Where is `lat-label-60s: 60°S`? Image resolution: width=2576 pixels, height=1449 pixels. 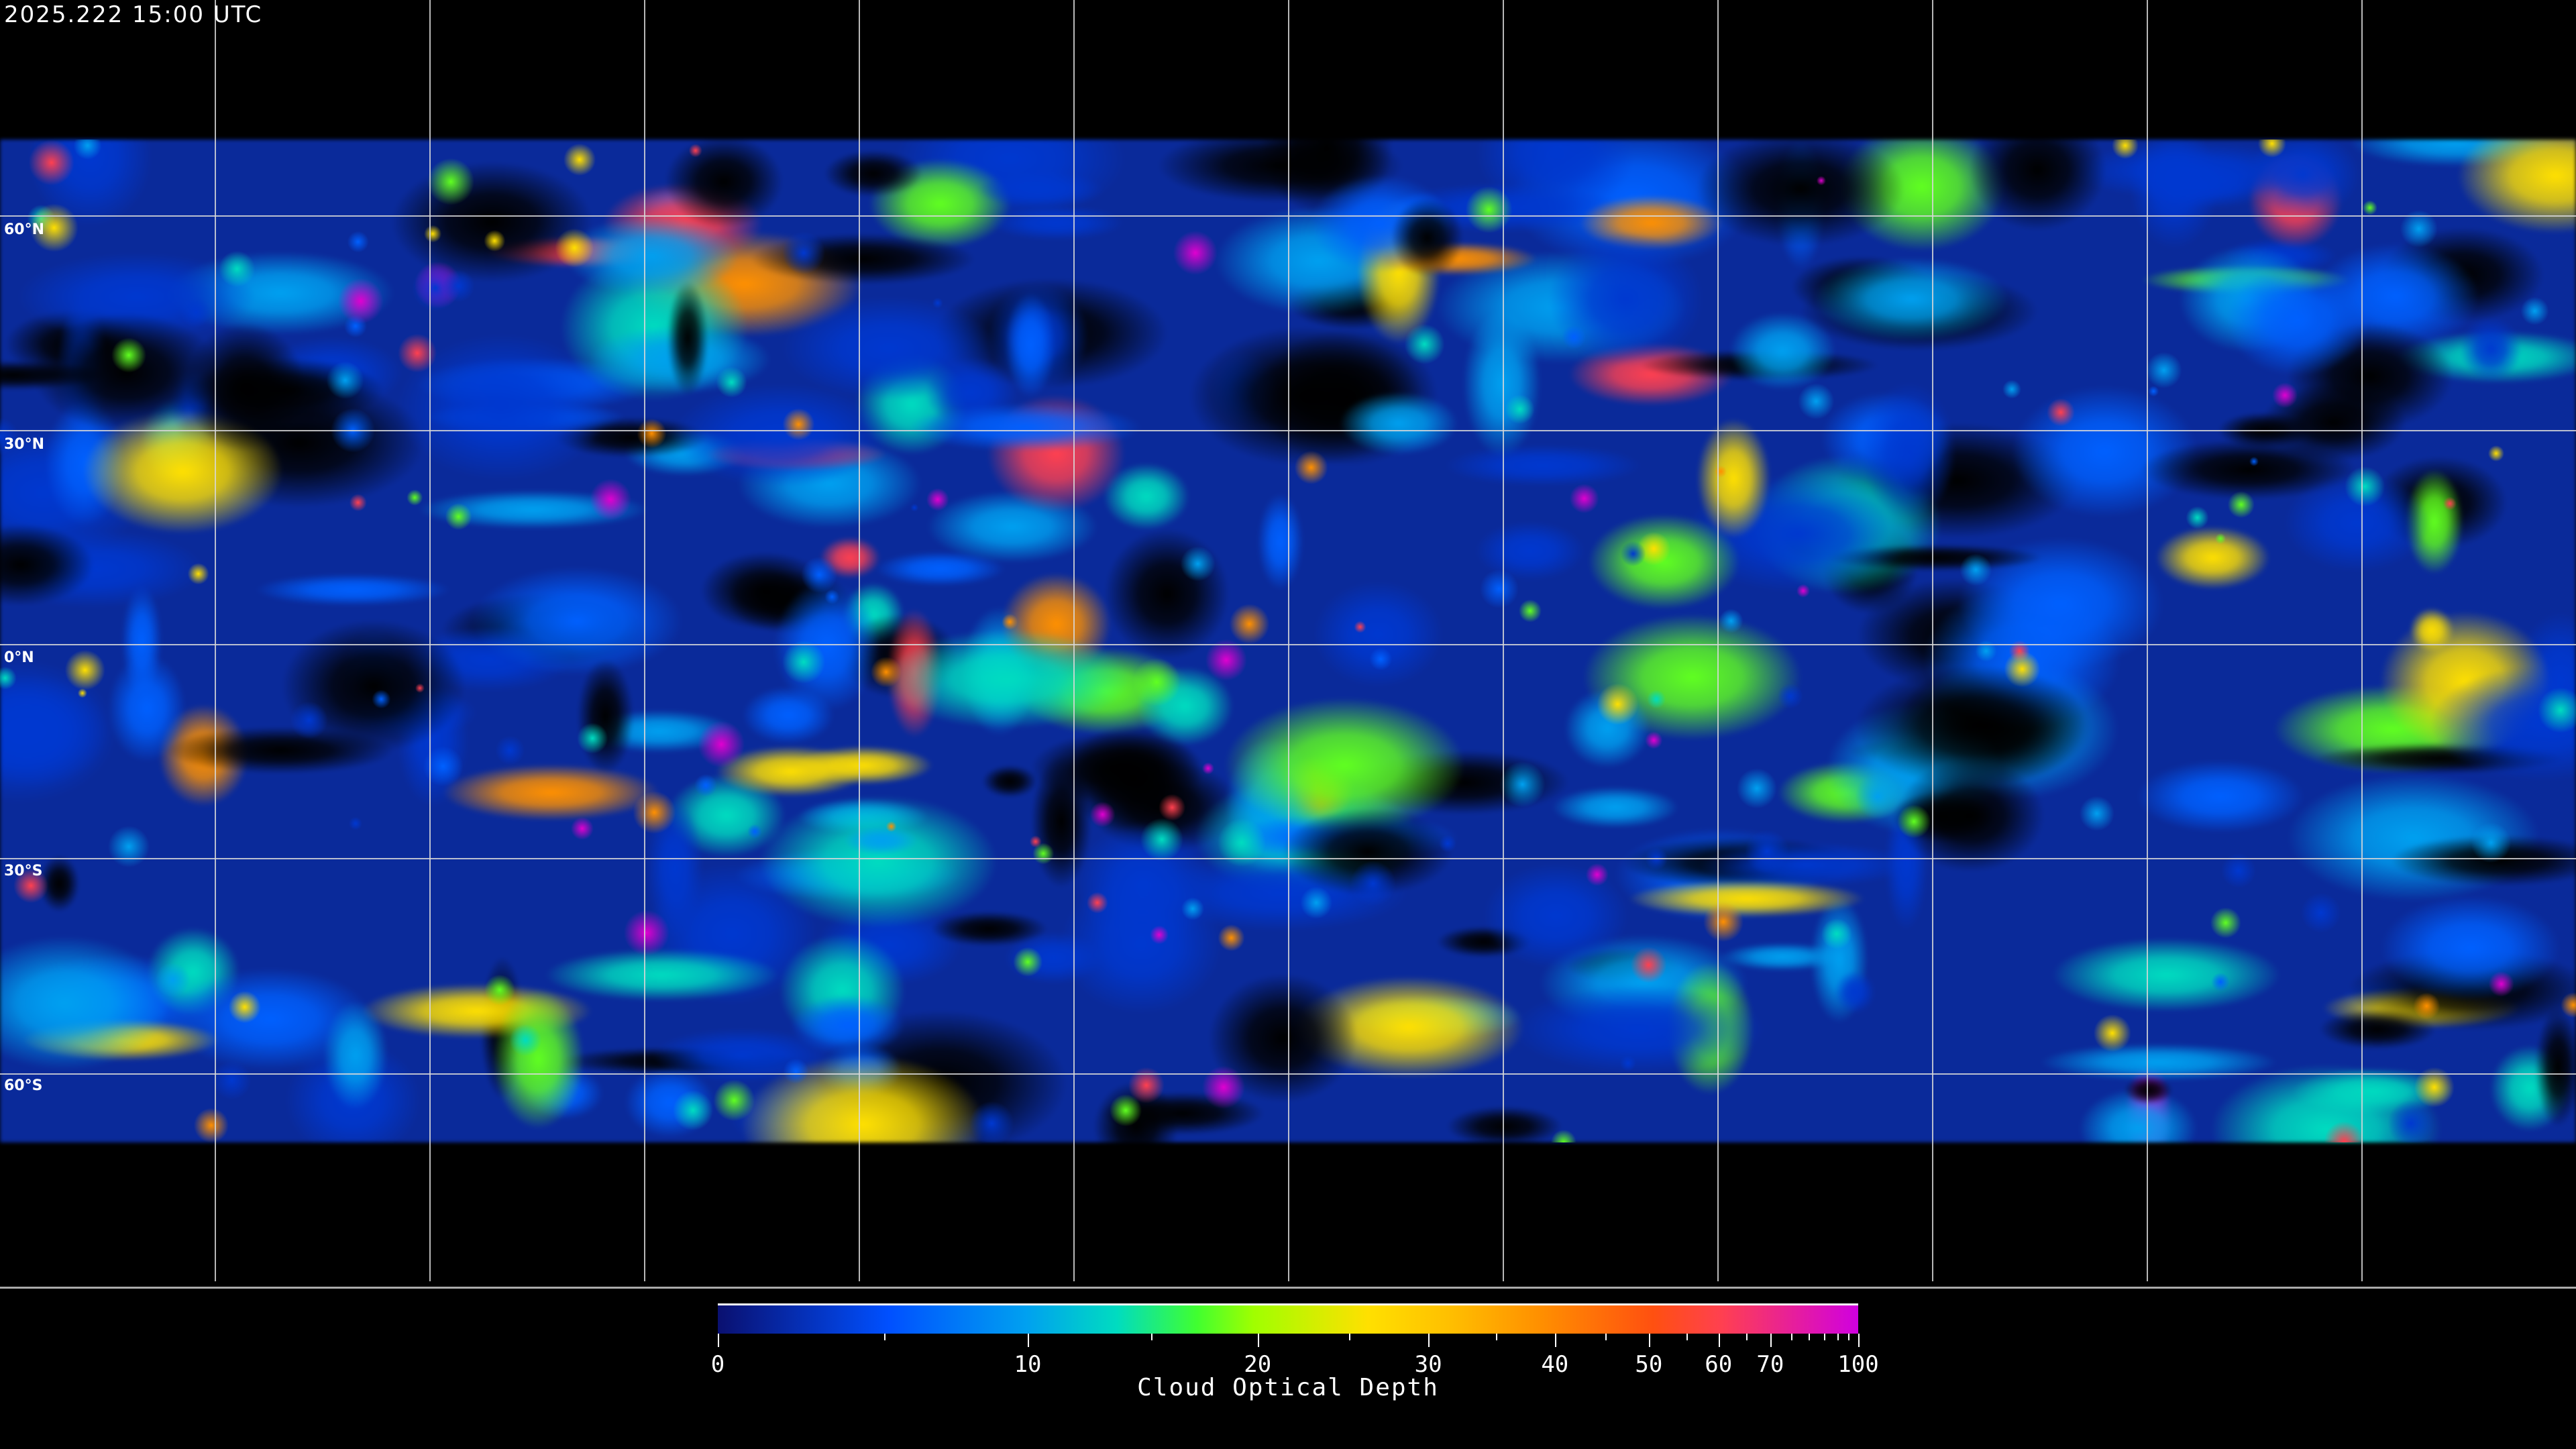 lat-label-60s: 60°S is located at coordinates (23, 1085).